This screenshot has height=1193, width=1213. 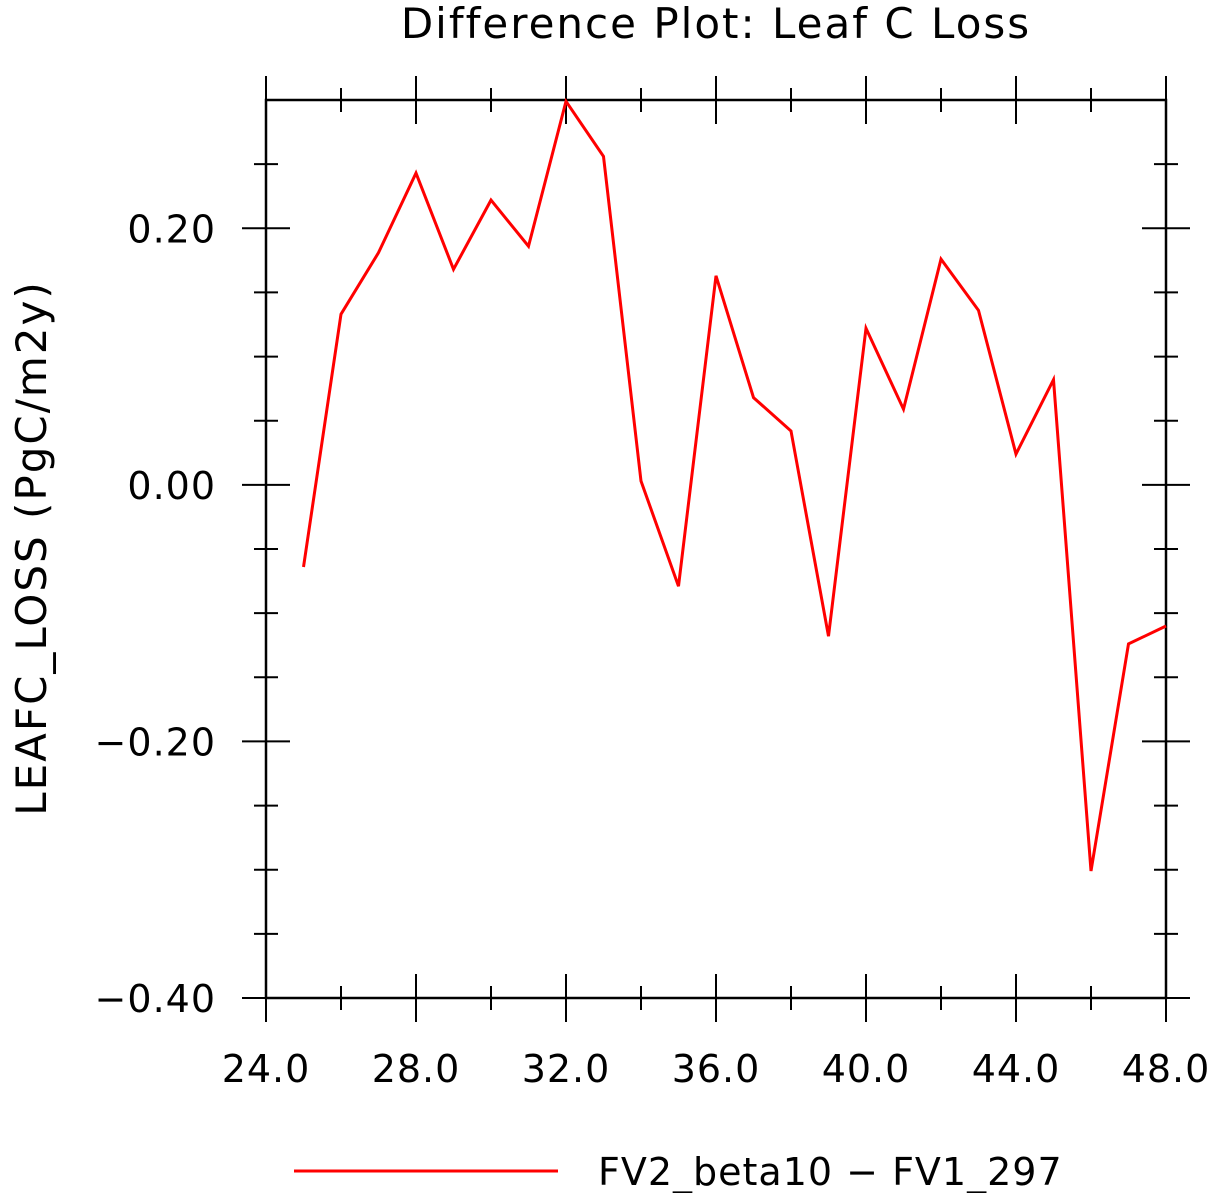 I want to click on x-tick-label: 32.0, so click(x=566, y=1069).